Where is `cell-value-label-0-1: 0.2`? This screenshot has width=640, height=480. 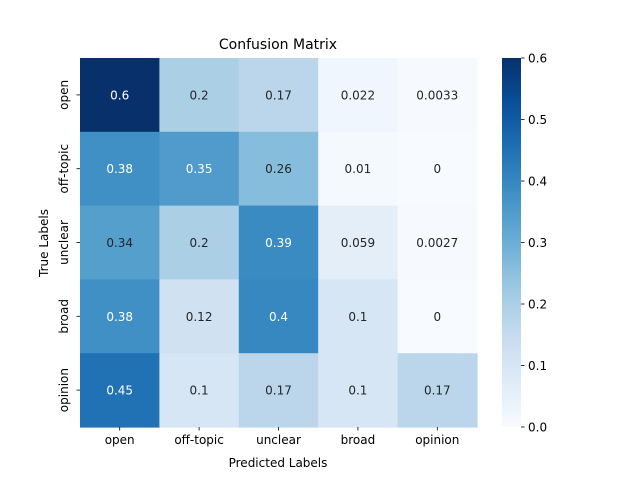 cell-value-label-0-1: 0.2 is located at coordinates (199, 95).